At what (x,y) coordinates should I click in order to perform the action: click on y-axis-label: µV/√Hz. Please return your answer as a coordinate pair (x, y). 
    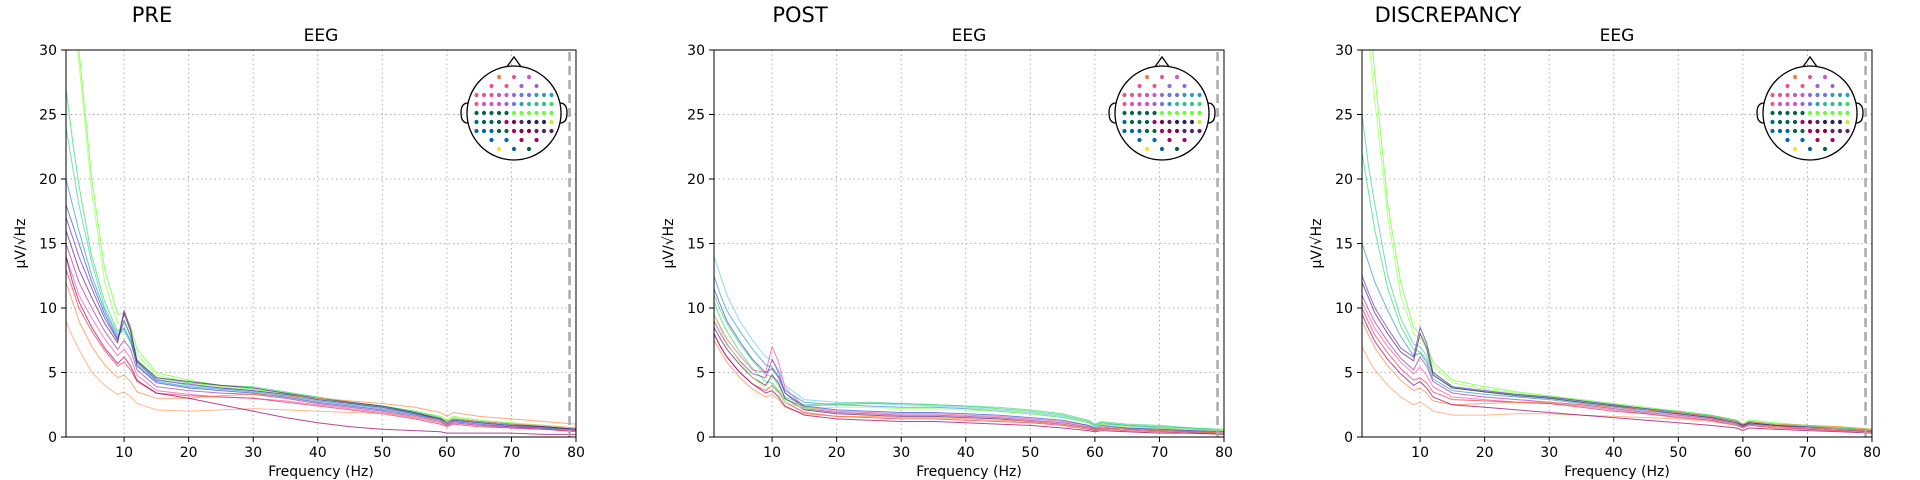
    Looking at the image, I should click on (669, 244).